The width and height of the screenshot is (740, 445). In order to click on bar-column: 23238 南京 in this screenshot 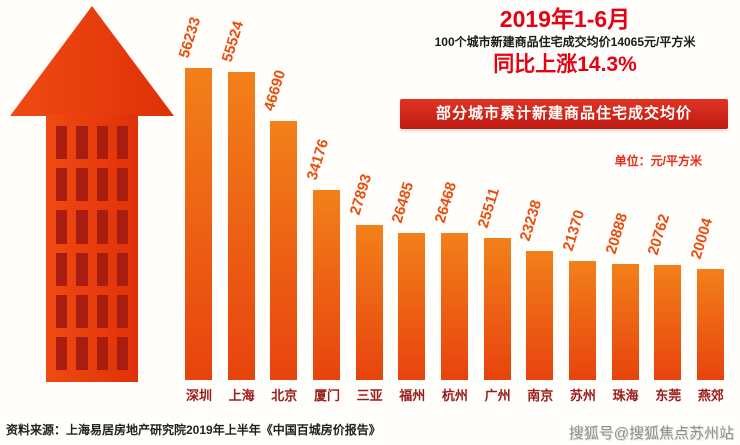, I will do `click(538, 221)`.